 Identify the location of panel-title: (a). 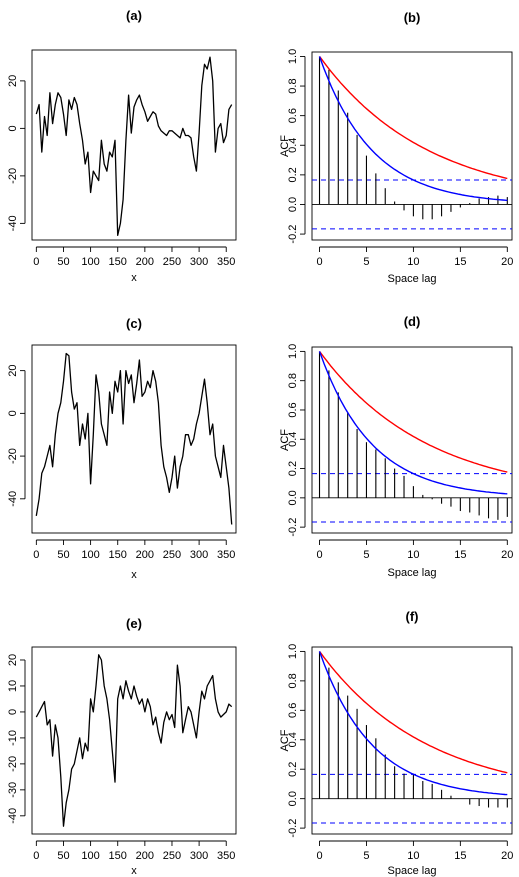
(134, 15).